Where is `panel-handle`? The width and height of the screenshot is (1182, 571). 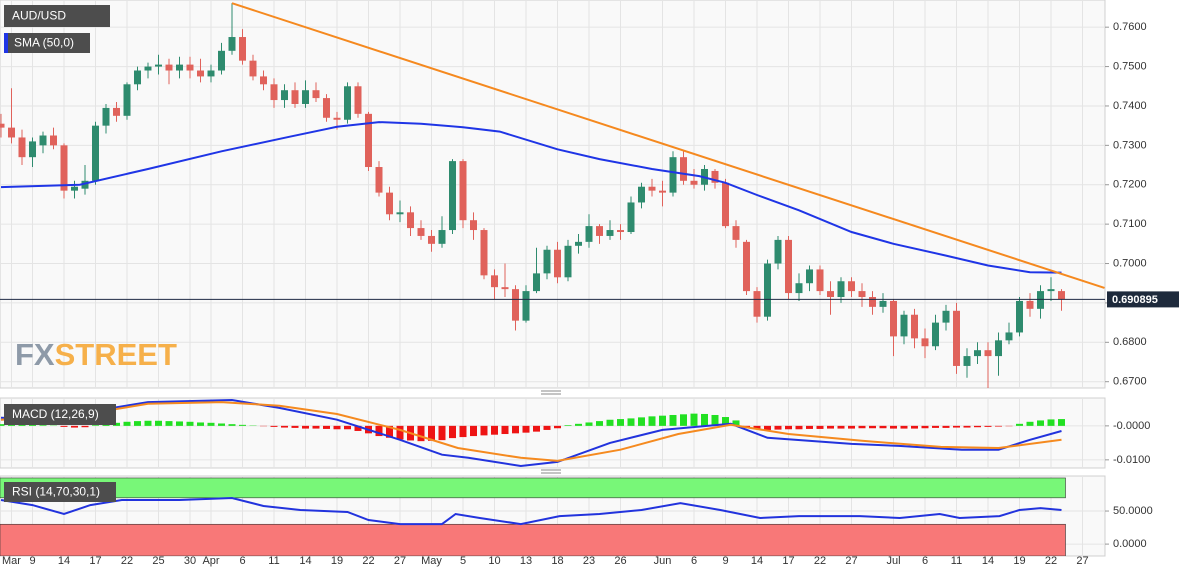 panel-handle is located at coordinates (551, 432).